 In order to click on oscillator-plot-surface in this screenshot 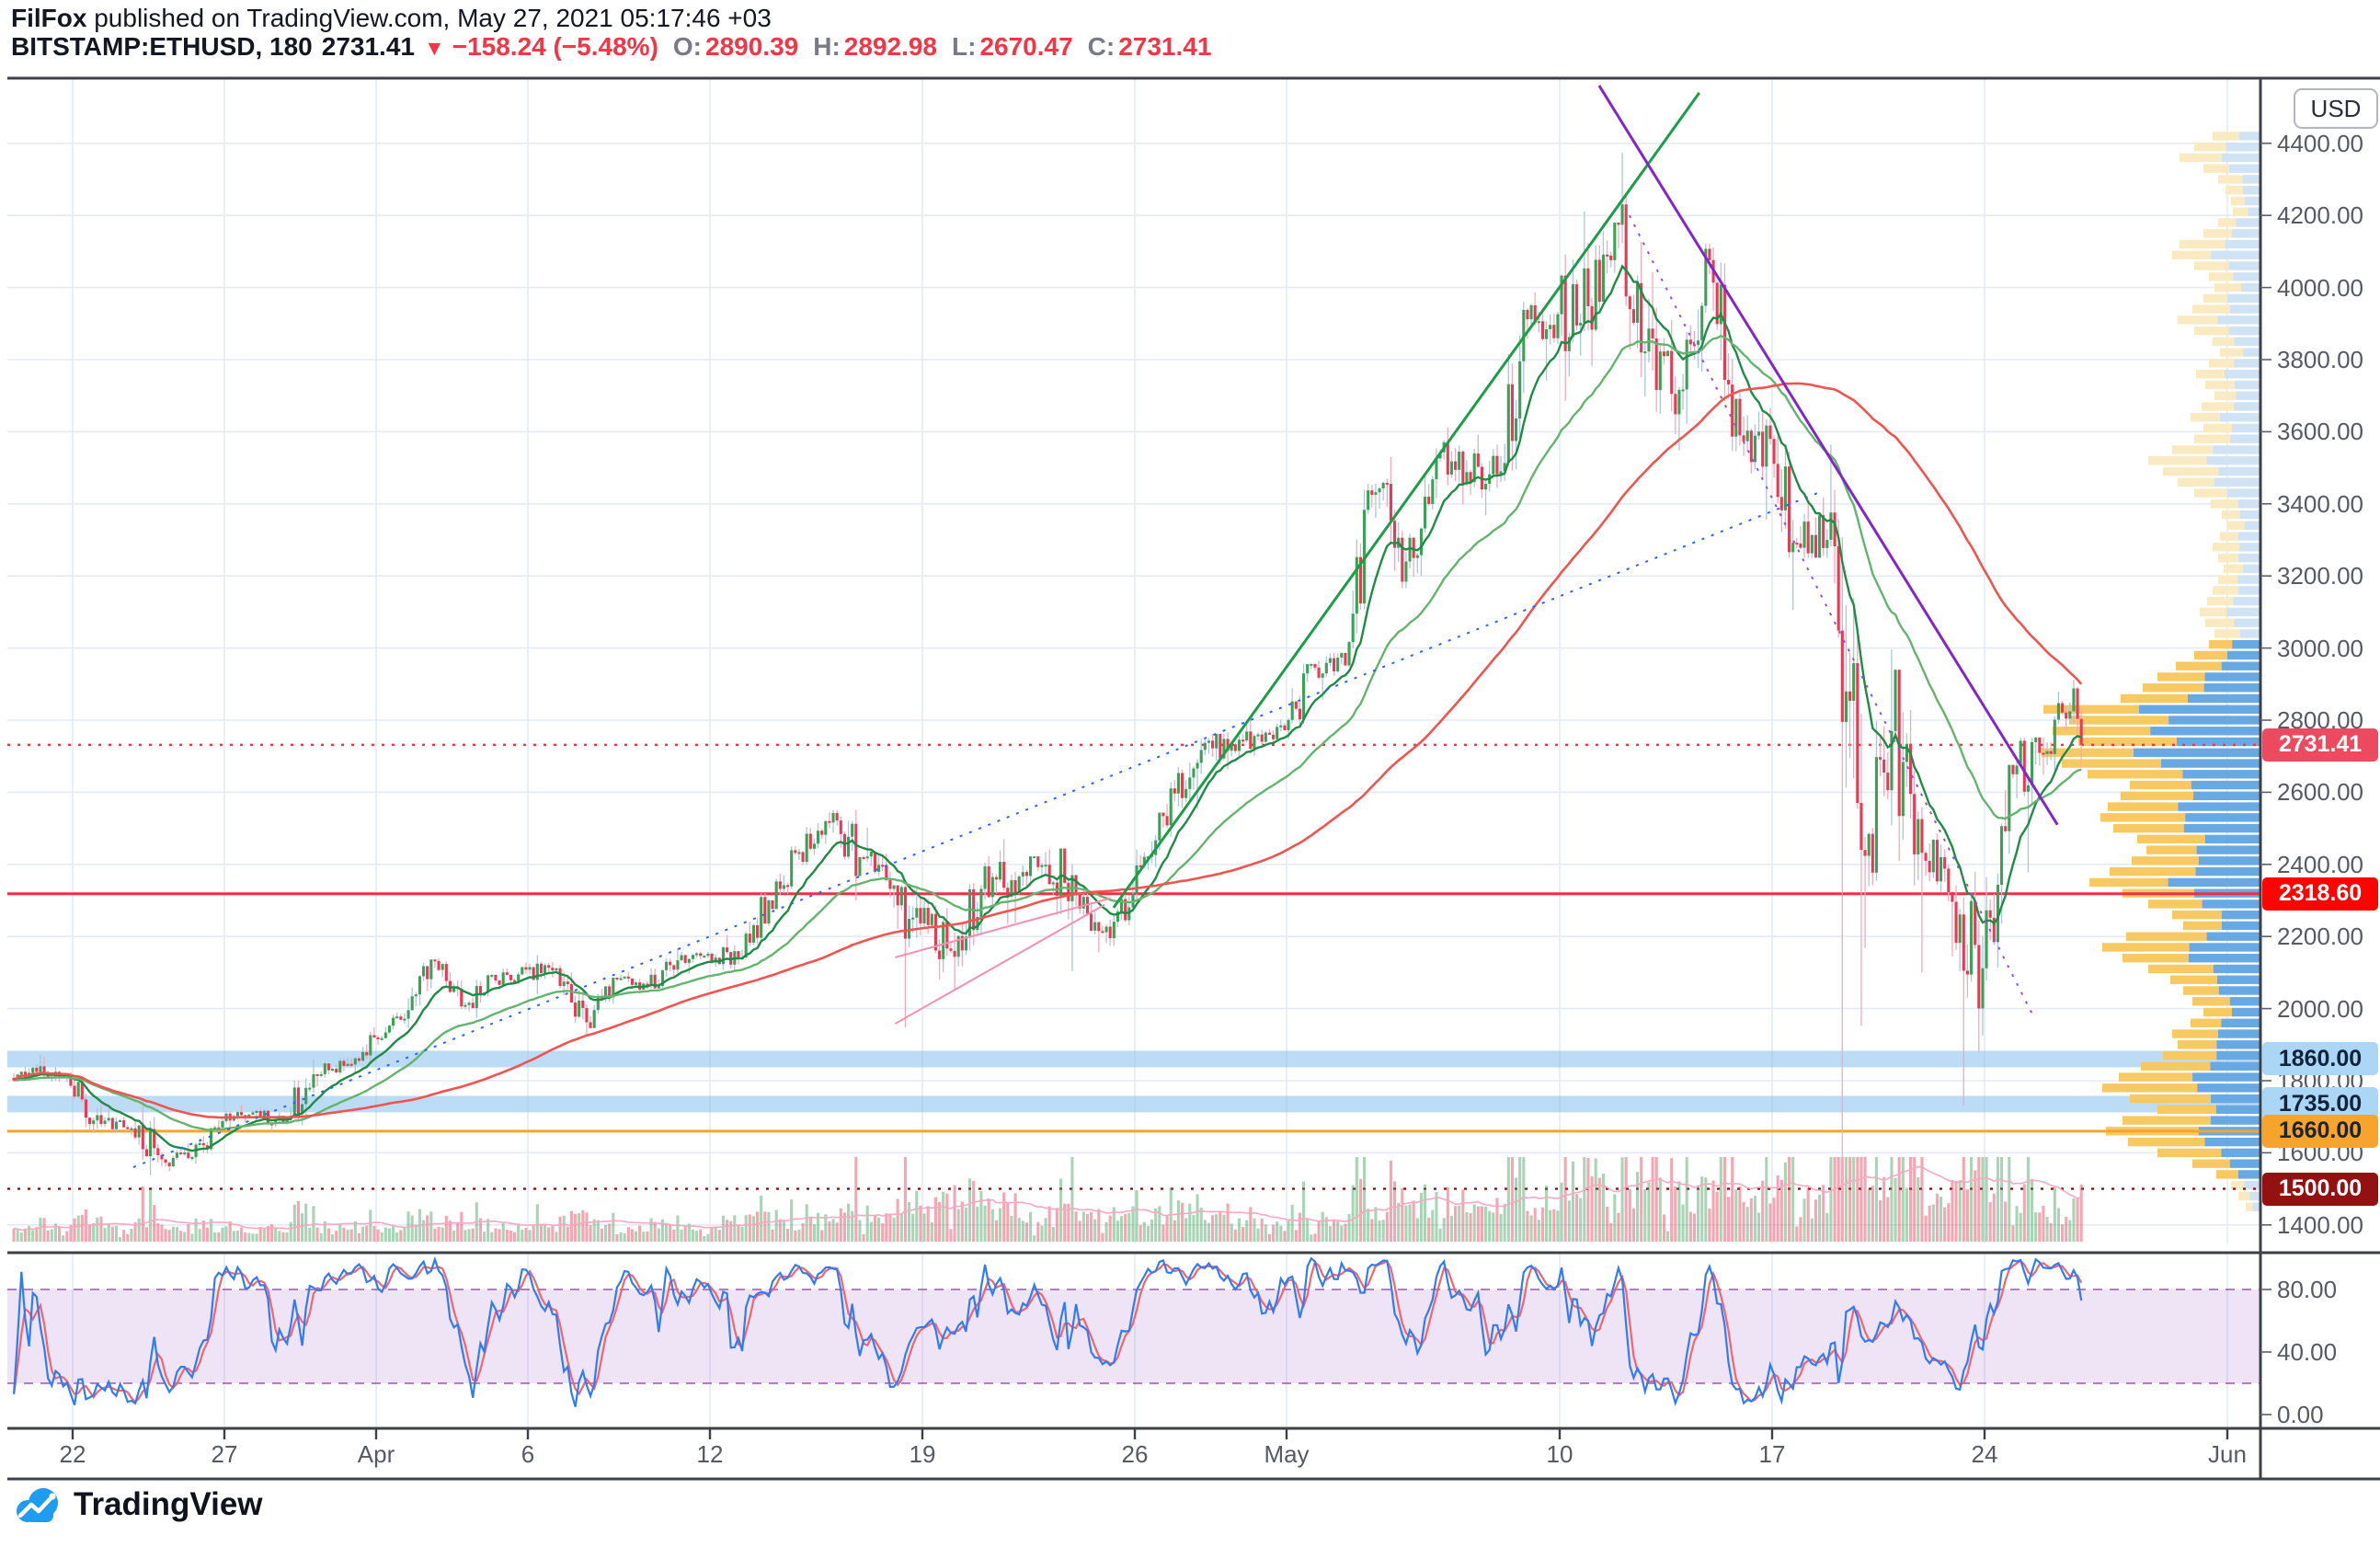, I will do `click(1133, 1340)`.